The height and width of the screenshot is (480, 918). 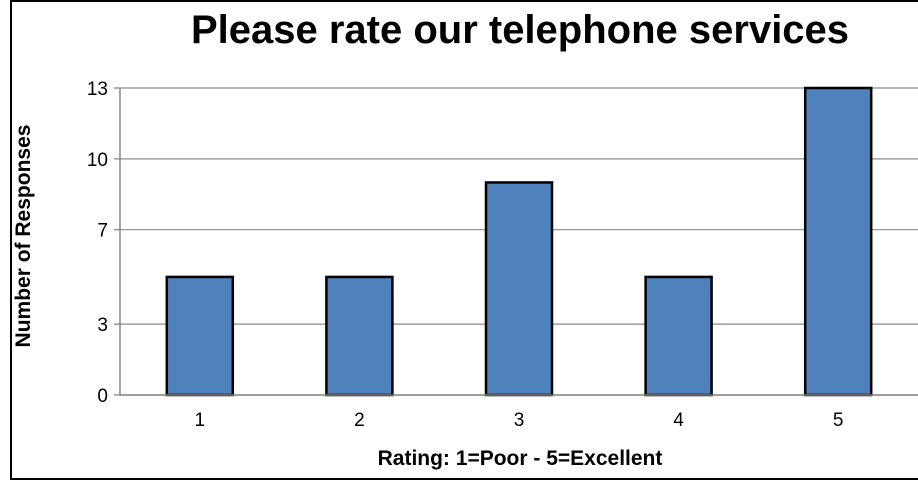 I want to click on x-tick-label: 4, so click(x=678, y=420).